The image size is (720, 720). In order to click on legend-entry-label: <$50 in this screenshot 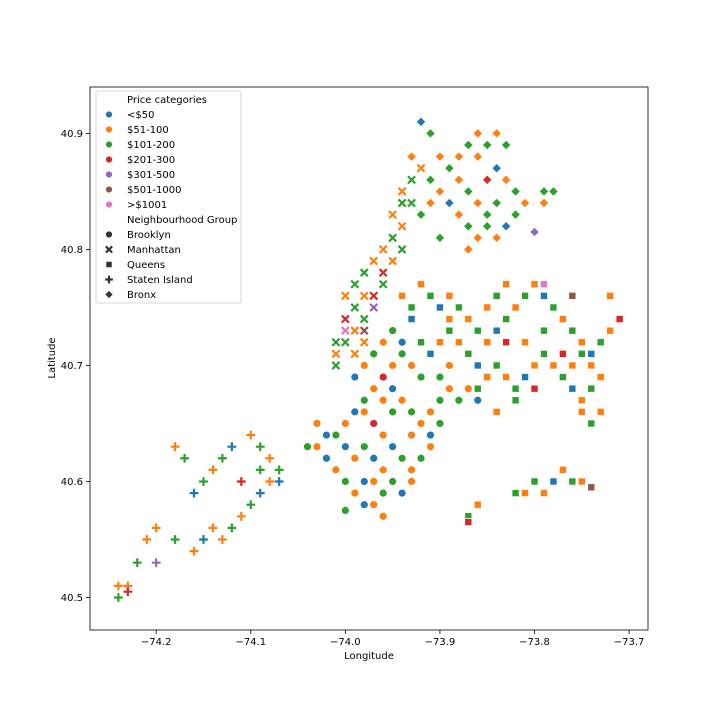, I will do `click(140, 115)`.